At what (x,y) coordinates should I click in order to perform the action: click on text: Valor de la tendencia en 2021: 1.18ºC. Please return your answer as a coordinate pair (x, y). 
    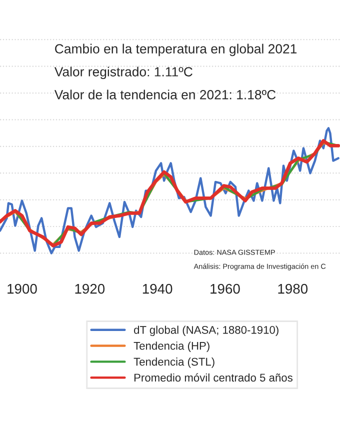
    Looking at the image, I should click on (165, 95).